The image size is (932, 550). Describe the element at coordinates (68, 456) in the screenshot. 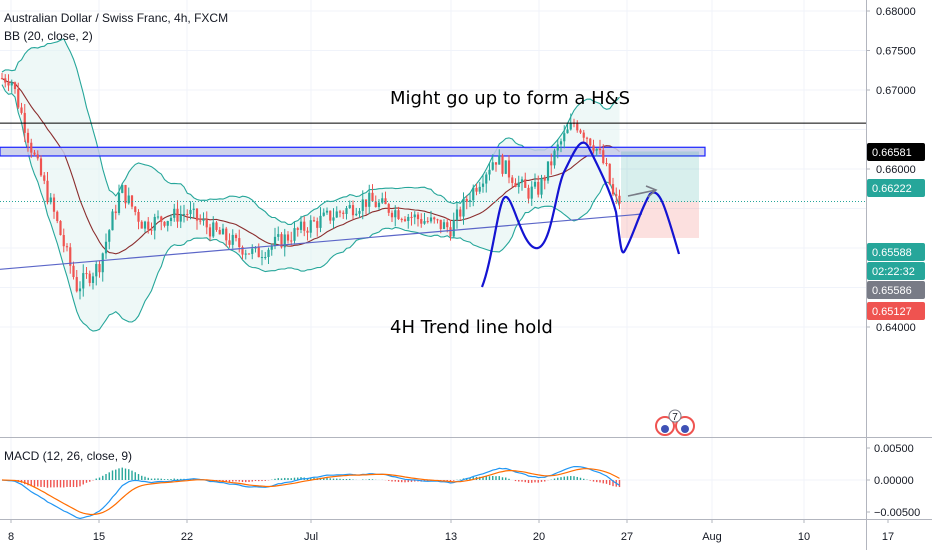

I see `macd-legend: MACD (12, 26, close, 9)` at that location.